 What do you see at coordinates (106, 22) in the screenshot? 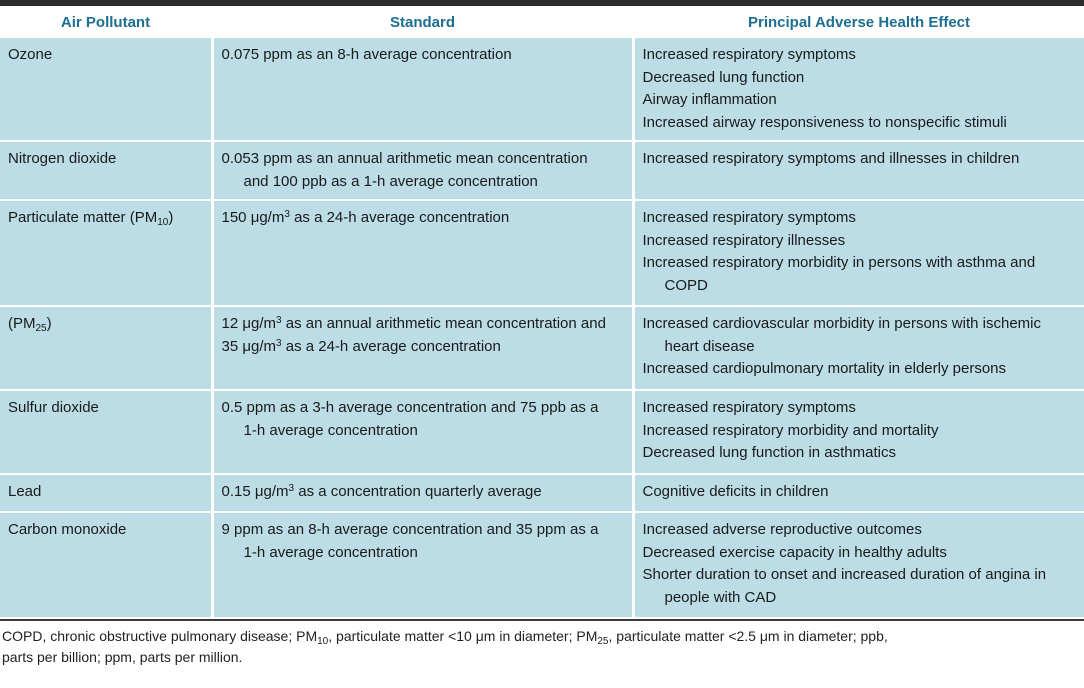
I see `header-air-pollutant: Air Pollutant` at bounding box center [106, 22].